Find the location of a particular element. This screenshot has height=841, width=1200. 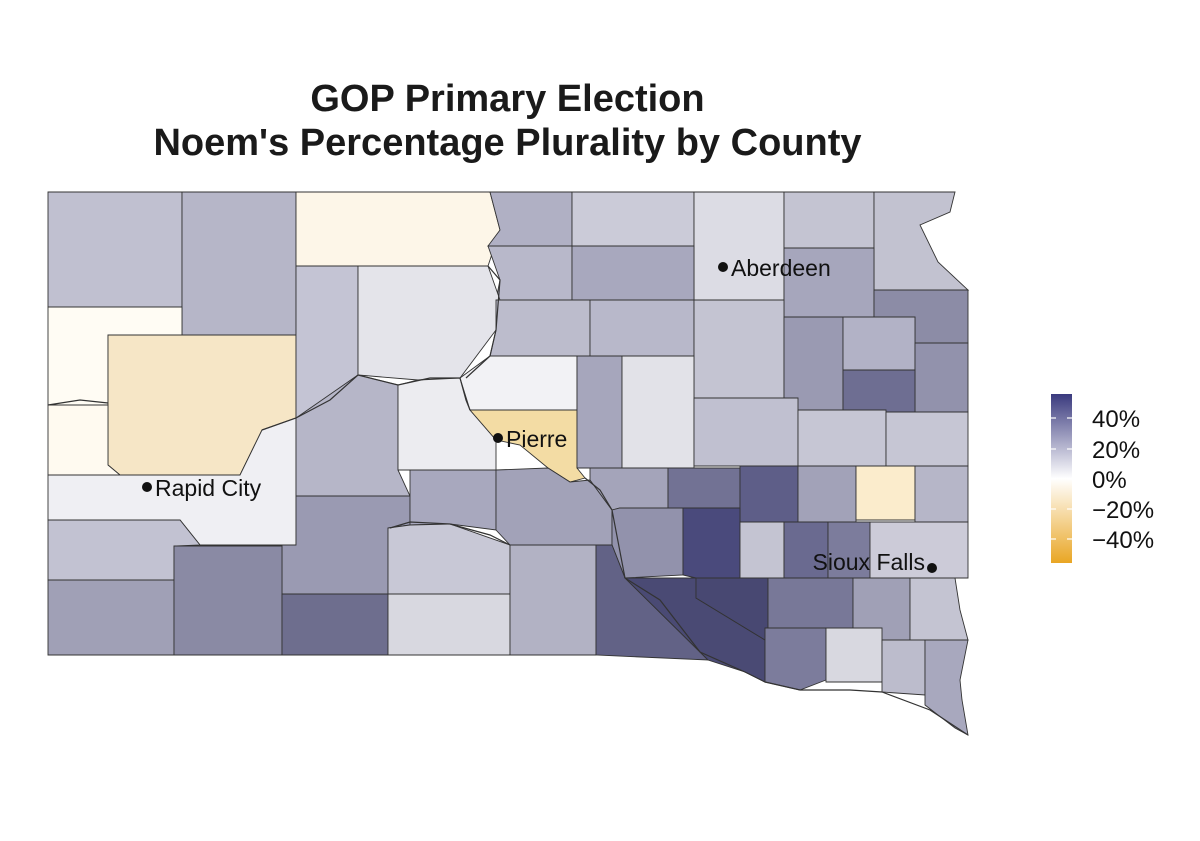

county-faulk is located at coordinates (642, 328).